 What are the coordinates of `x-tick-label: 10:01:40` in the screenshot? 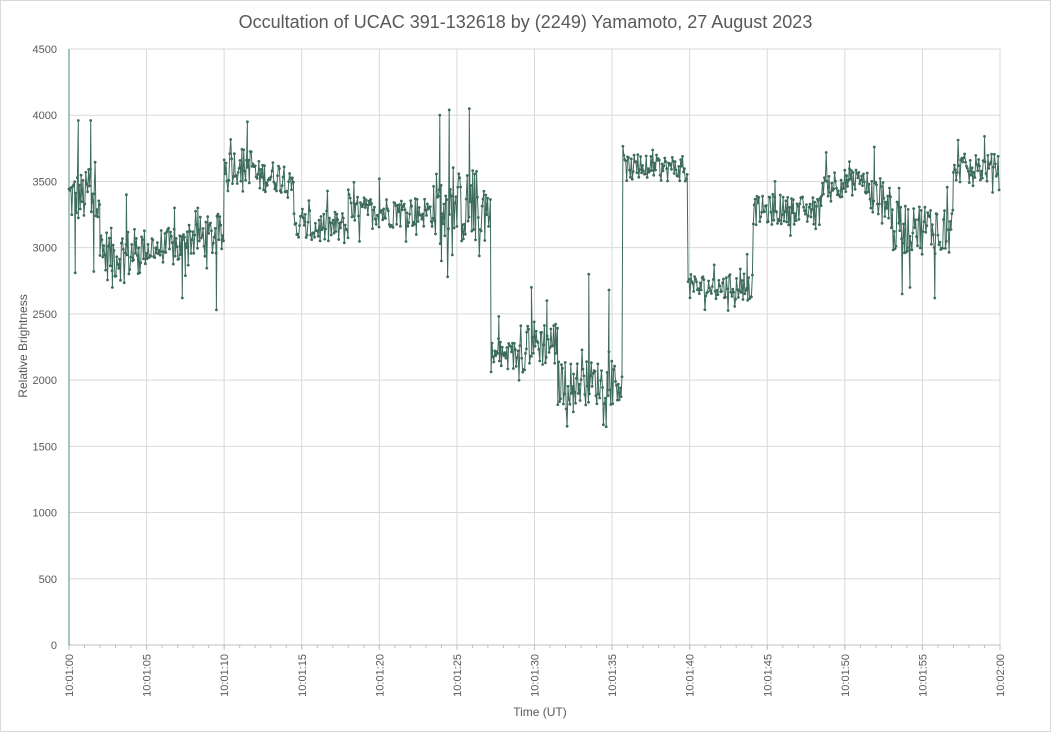 It's located at (691, 675).